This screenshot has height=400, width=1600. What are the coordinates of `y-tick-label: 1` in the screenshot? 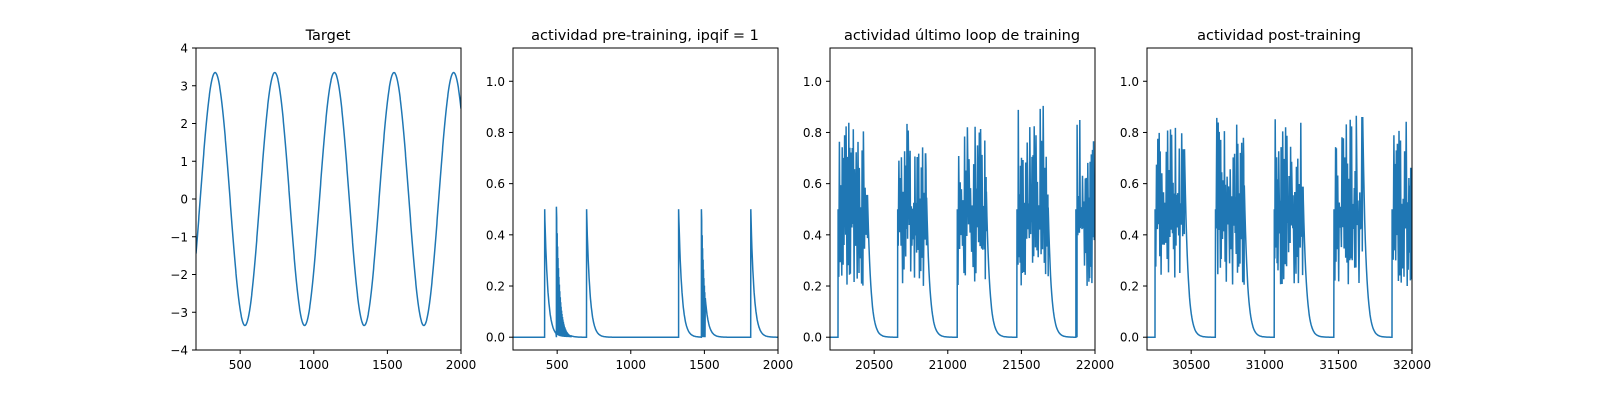 It's located at (184, 162).